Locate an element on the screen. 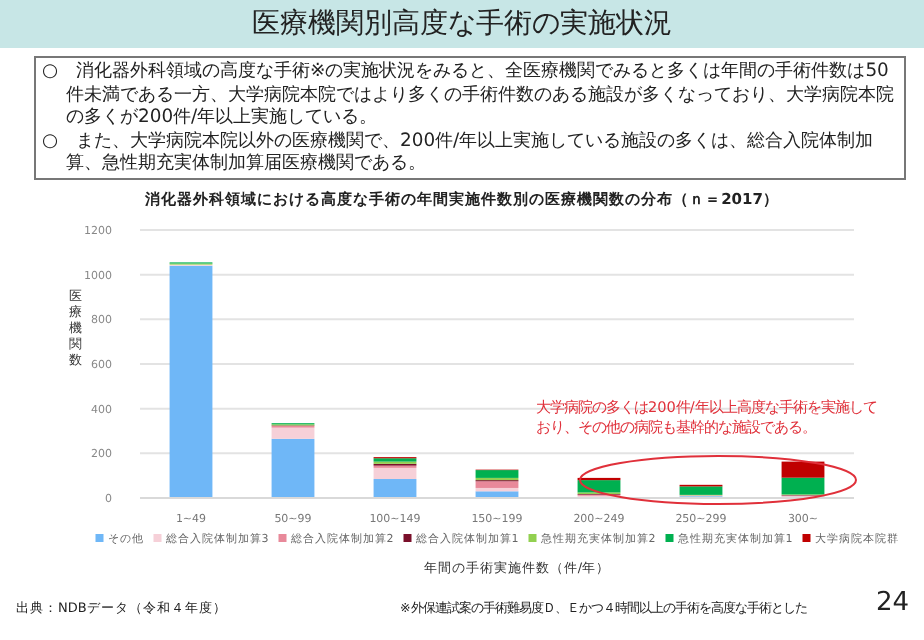  text: ○ 消化器外科領域の高度な手術※の実施状況をみると、全医療機関でみると多くは年間の手術件数は50件未満である一方、大学病院本院ではより多くの手術件数のある施設が多くなっており、大学病院本院の多くが200件/年以上実施している。 is located at coordinates (469, 94).